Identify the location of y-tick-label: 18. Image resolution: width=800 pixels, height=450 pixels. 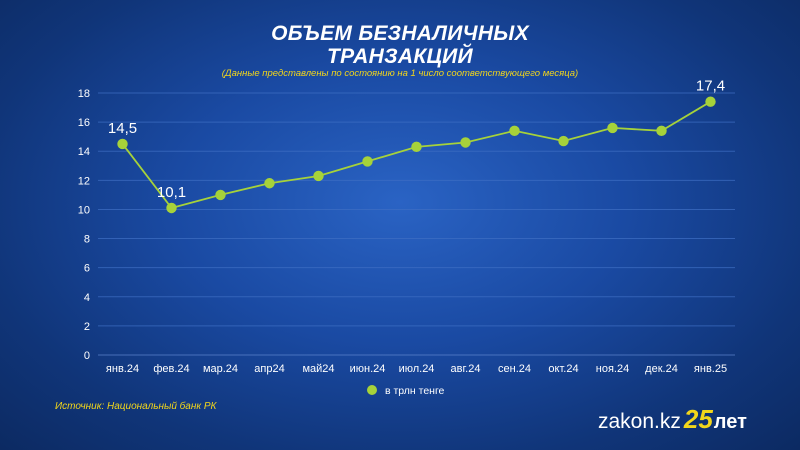
(84, 94).